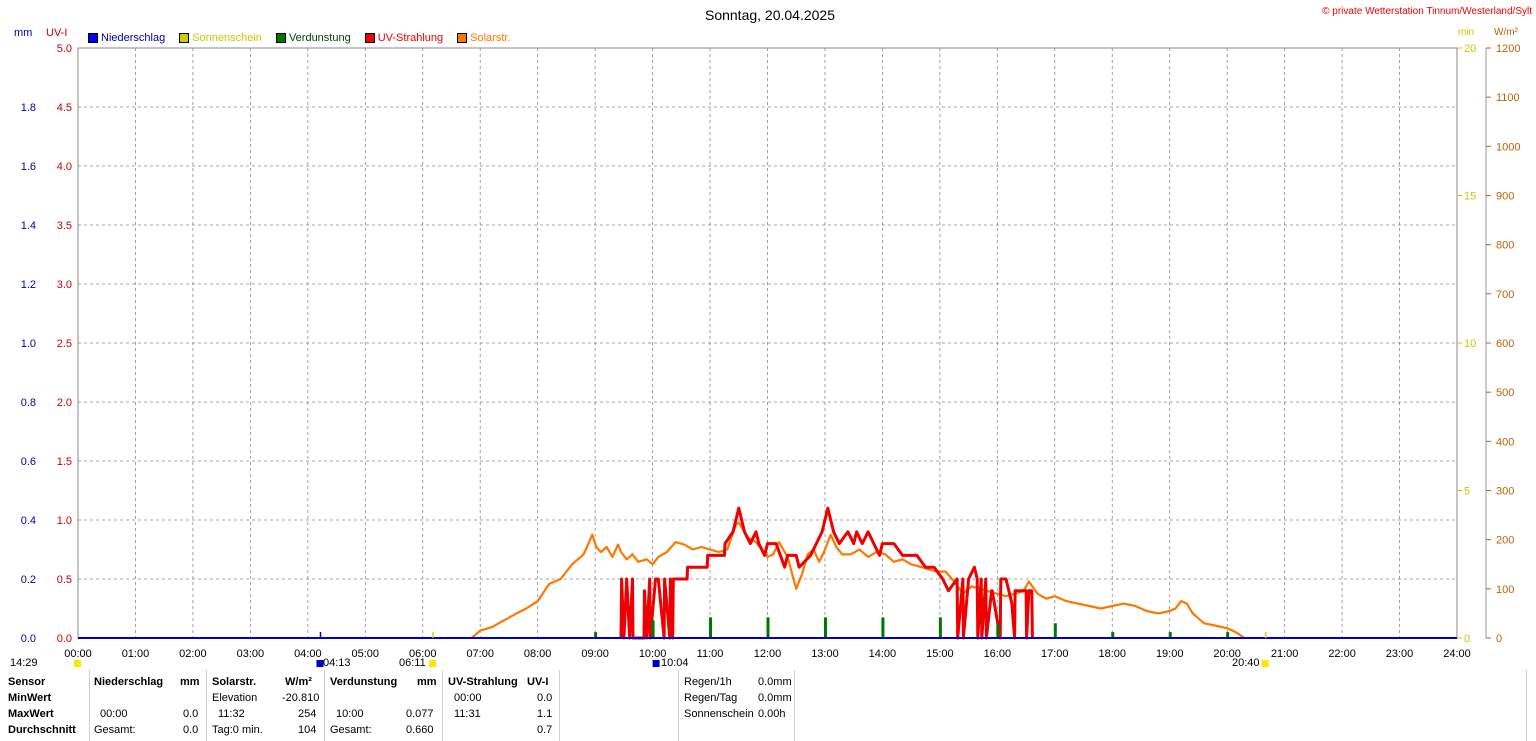 The width and height of the screenshot is (1536, 741). I want to click on total-label-rainday: Regen/Tag, so click(711, 698).